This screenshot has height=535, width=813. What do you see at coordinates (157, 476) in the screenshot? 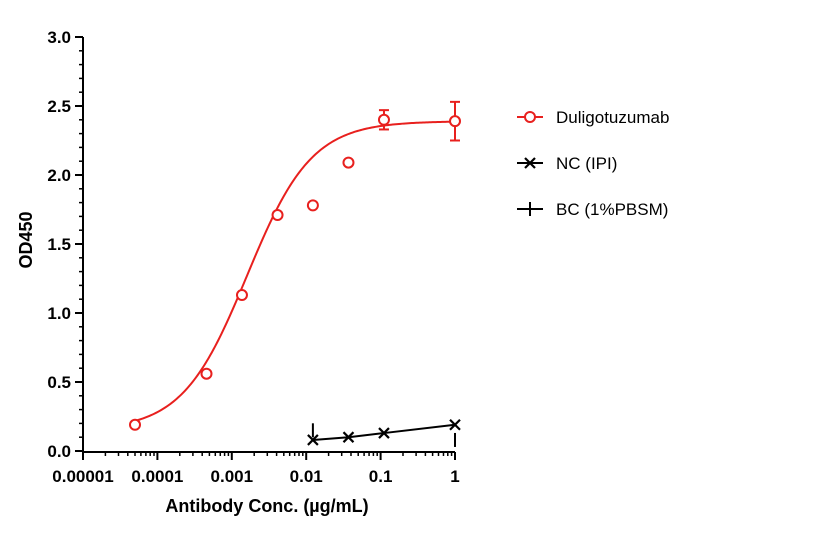
I see `x-tick-label: 0.0001` at bounding box center [157, 476].